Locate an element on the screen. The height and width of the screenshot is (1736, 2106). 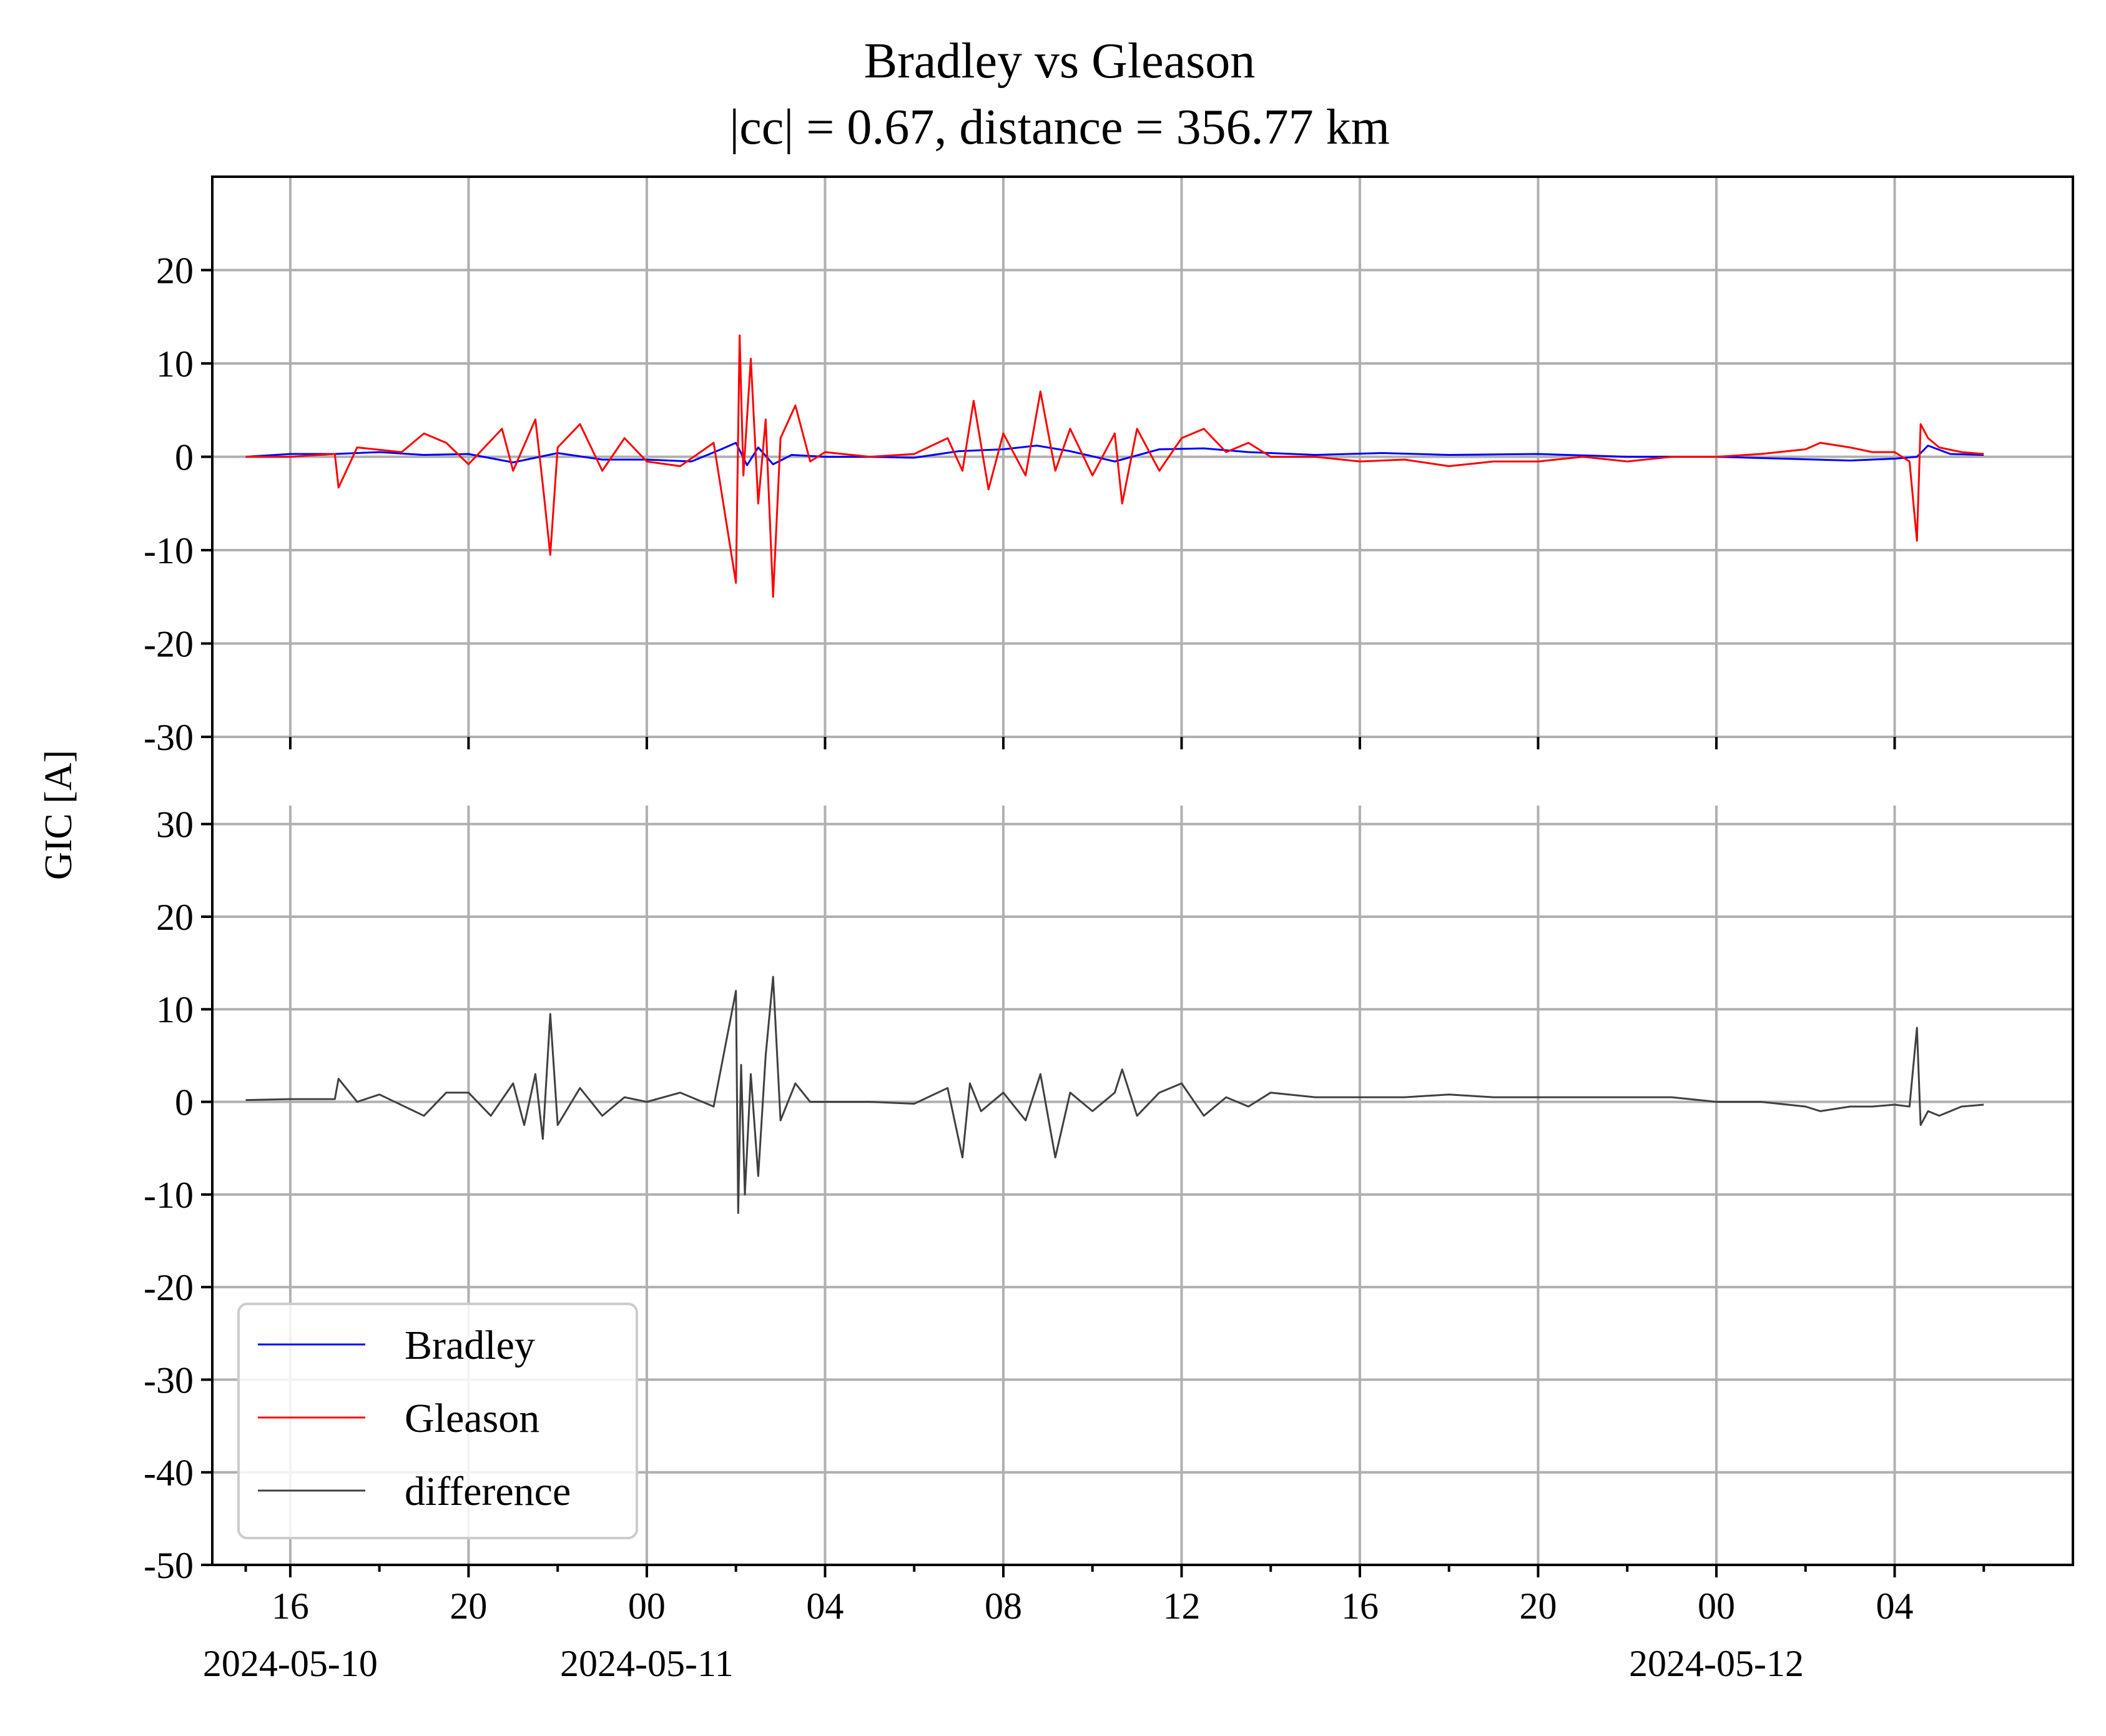
legend-box is located at coordinates (437, 1421).